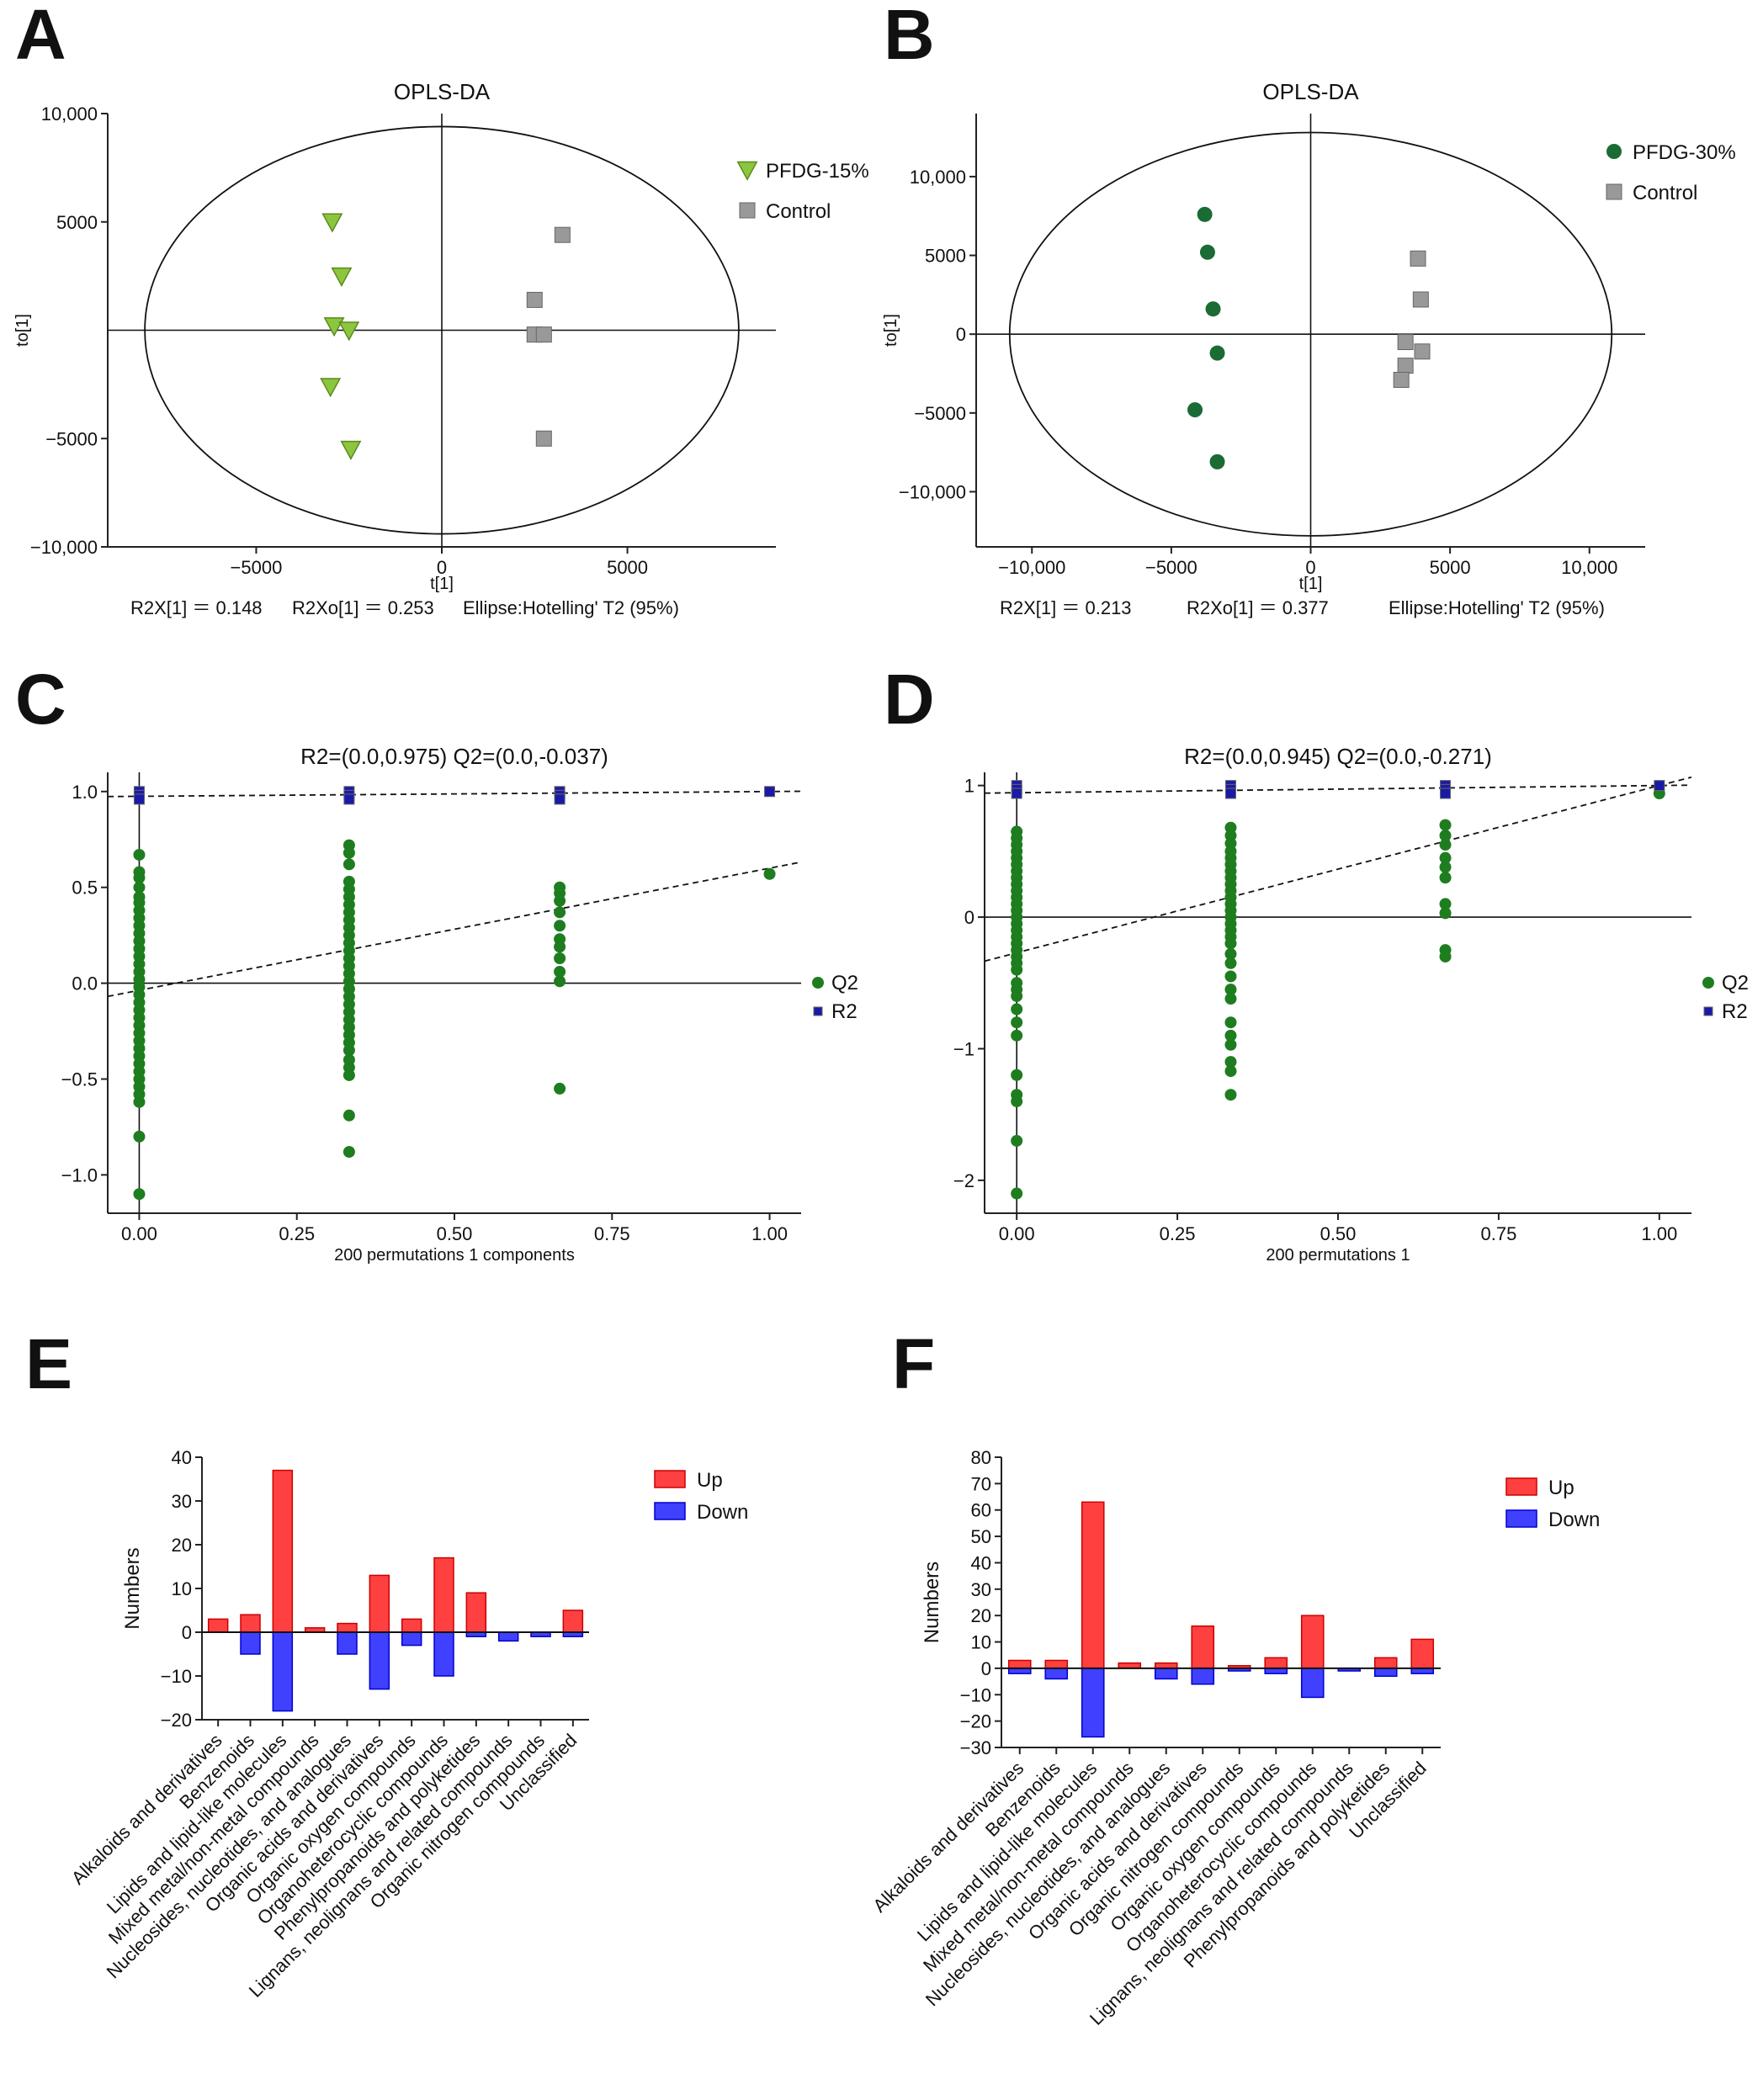 The height and width of the screenshot is (2100, 1763). I want to click on stat-text-B: R2Xo[1] ＝ 0.377, so click(1258, 608).